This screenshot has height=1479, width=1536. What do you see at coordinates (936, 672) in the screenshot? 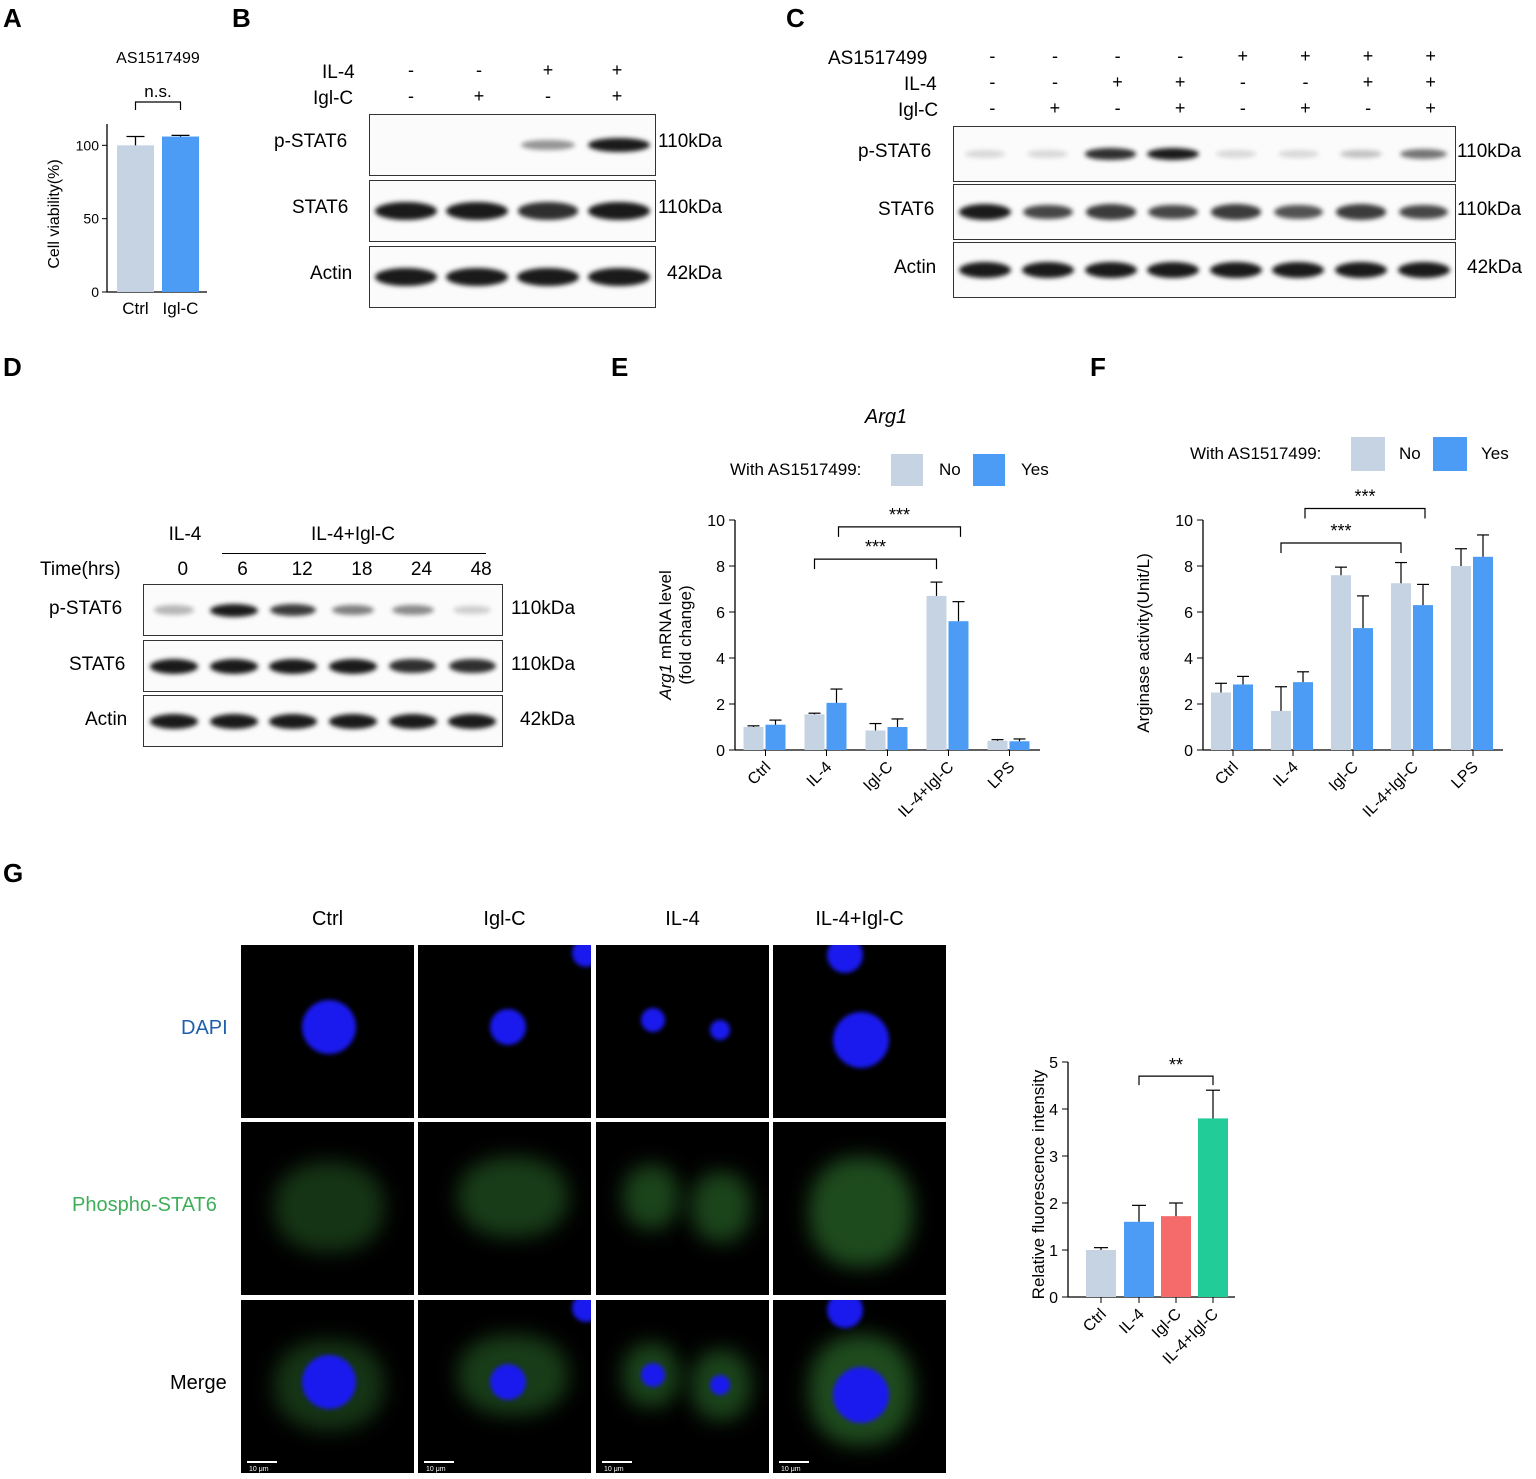
I see `e-bar-il-4-igl-c-no` at bounding box center [936, 672].